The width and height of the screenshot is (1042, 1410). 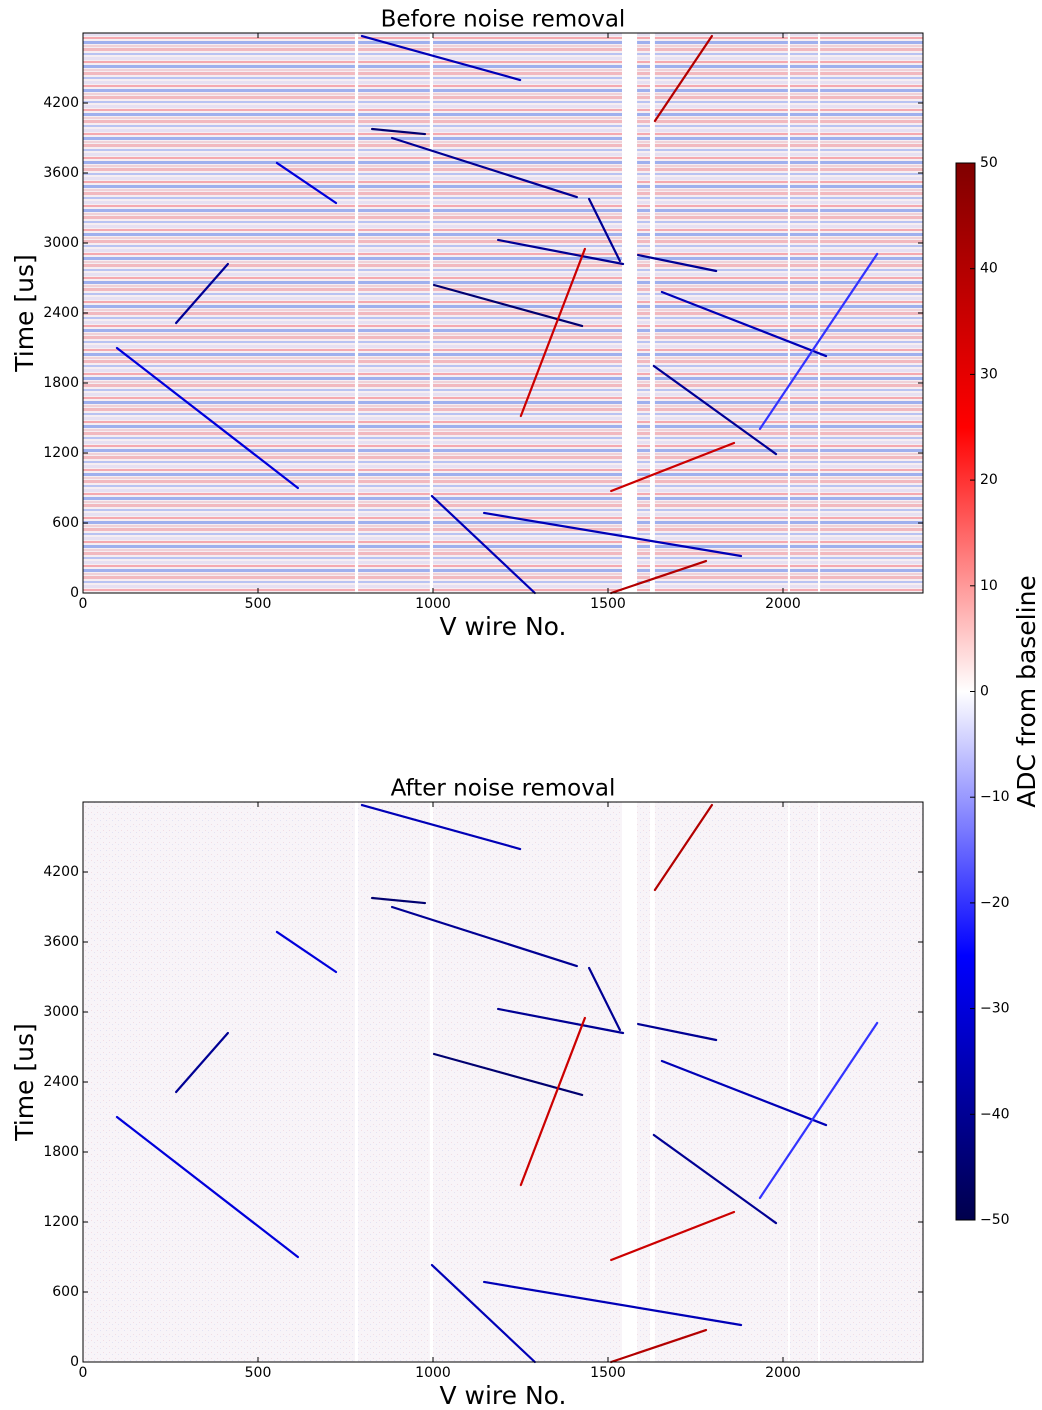 What do you see at coordinates (989, 374) in the screenshot?
I see `colorbar-tick-label: 30` at bounding box center [989, 374].